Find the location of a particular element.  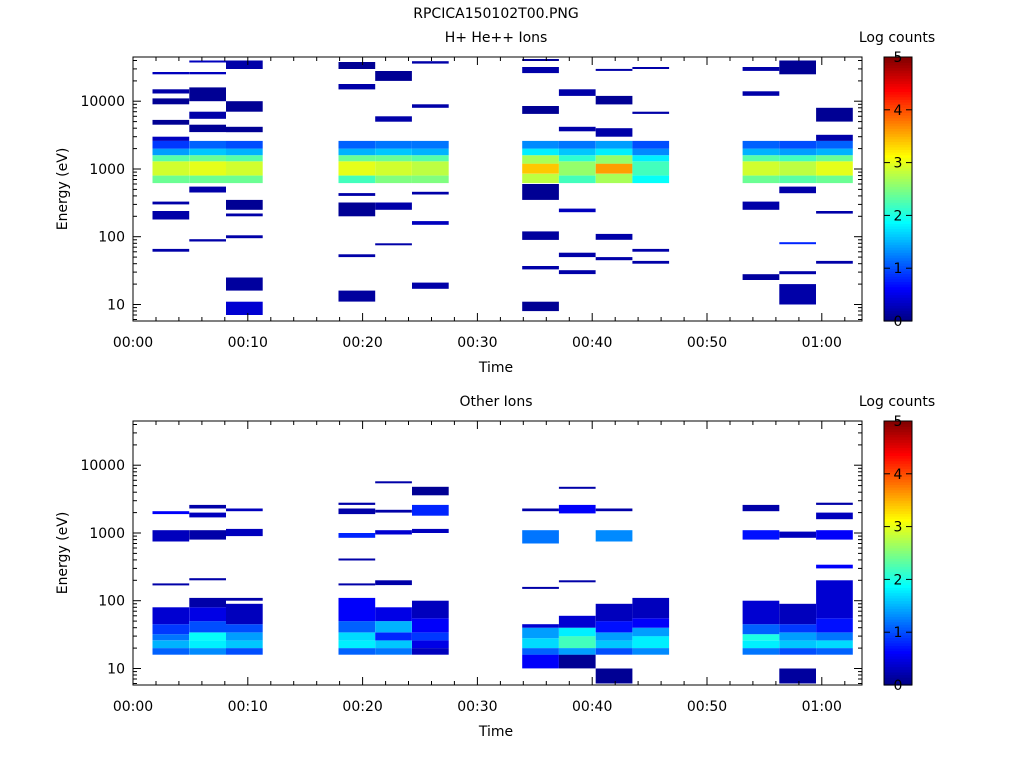

x-tick-label: 00:00 is located at coordinates (133, 707).